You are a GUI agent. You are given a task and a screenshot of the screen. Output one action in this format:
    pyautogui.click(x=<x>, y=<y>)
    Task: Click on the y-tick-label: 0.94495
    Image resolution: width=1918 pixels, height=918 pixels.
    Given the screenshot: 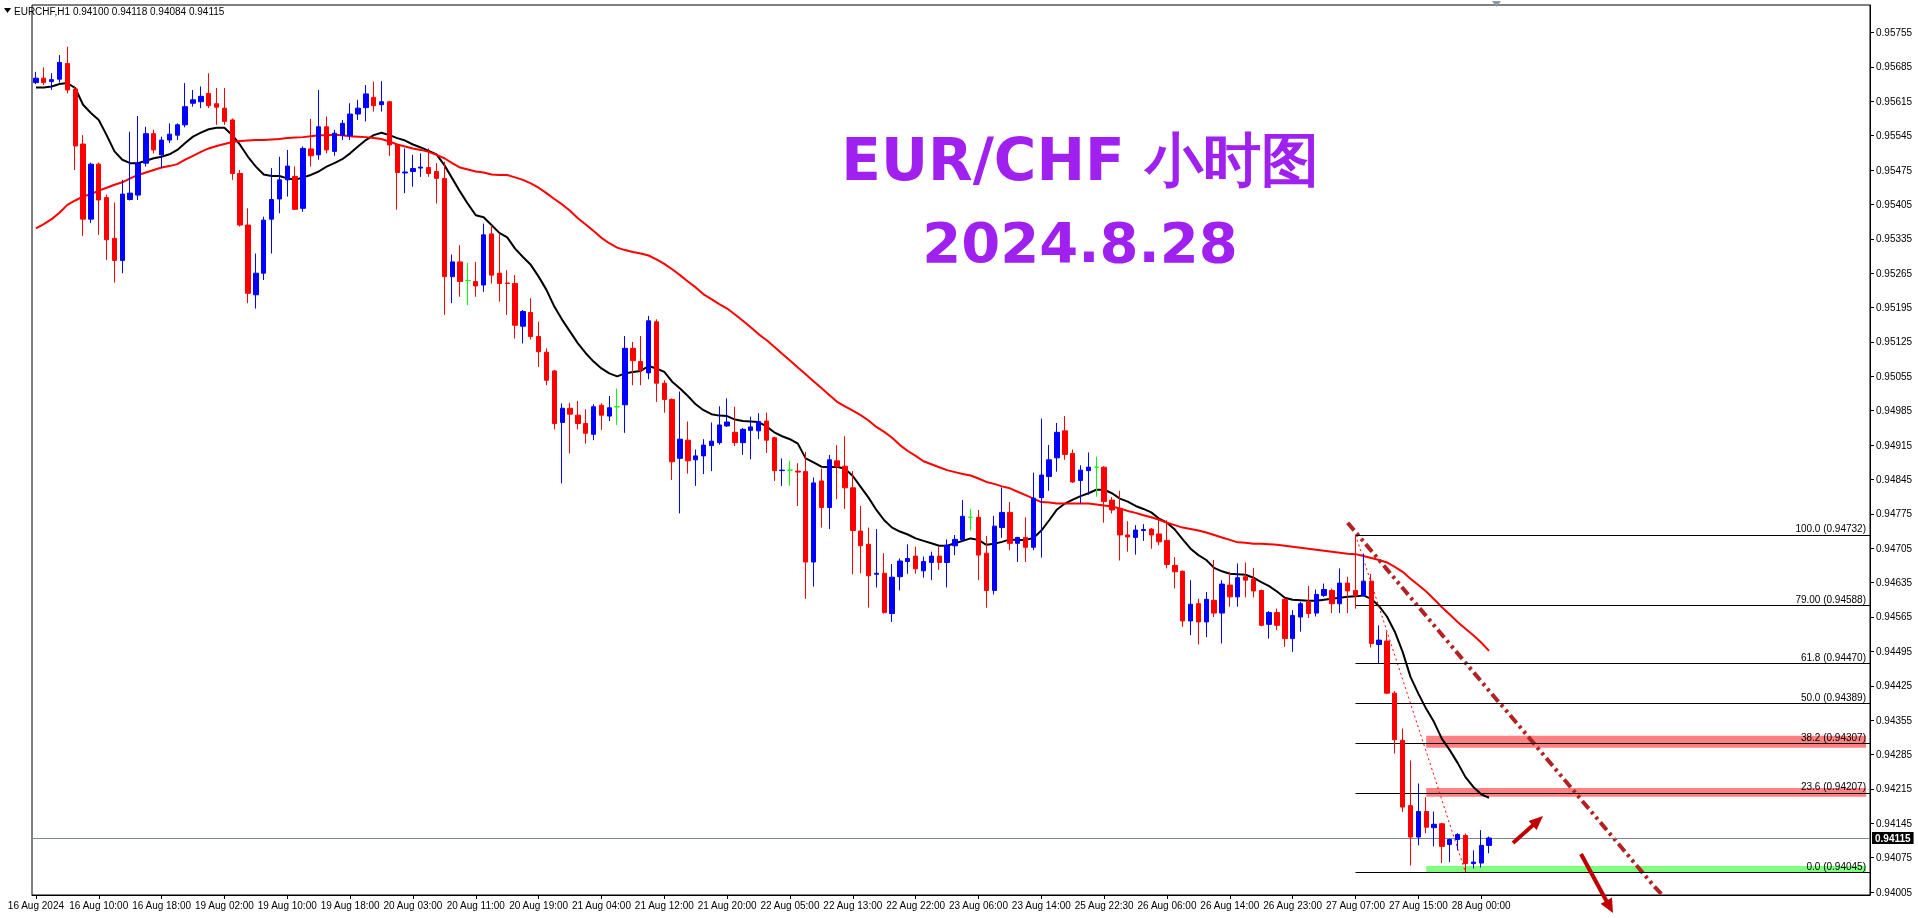 What is the action you would take?
    pyautogui.click(x=1894, y=651)
    